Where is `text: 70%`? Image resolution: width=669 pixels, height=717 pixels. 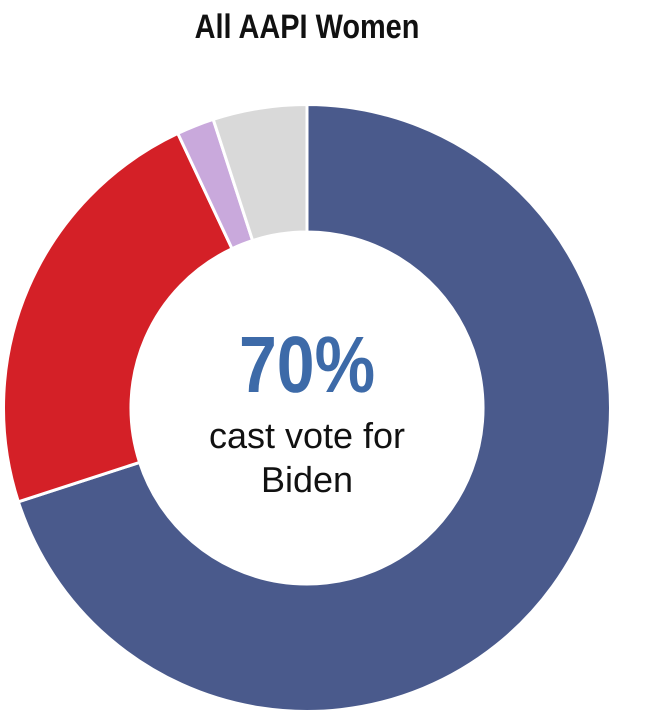 text: 70% is located at coordinates (307, 365).